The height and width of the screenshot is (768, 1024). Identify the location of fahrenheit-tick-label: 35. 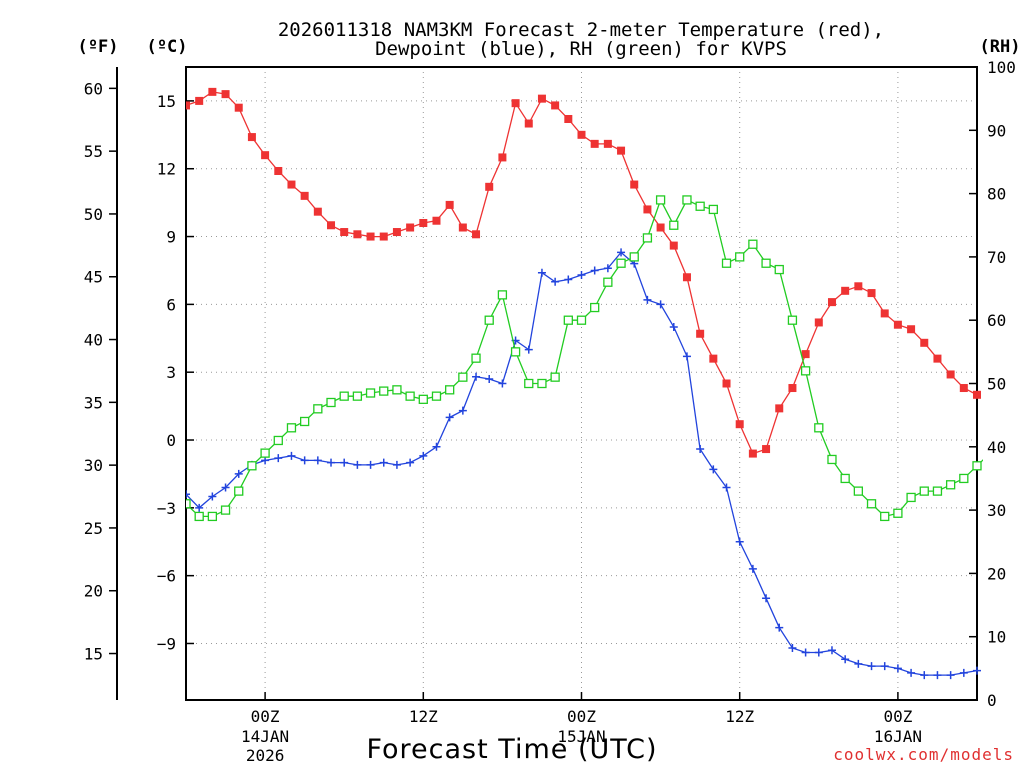
(93, 402).